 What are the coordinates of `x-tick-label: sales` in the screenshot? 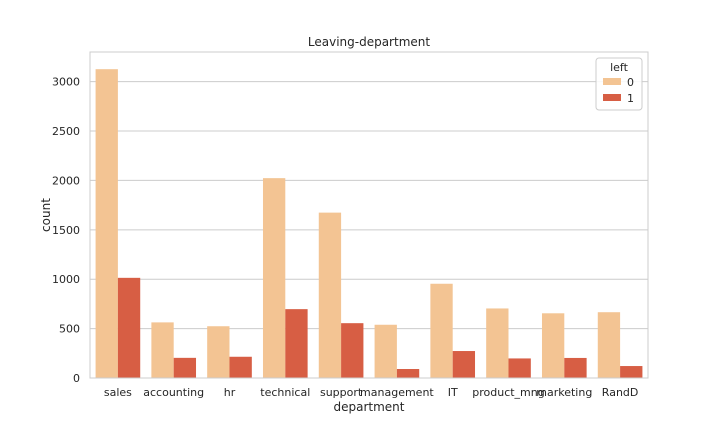 It's located at (118, 392).